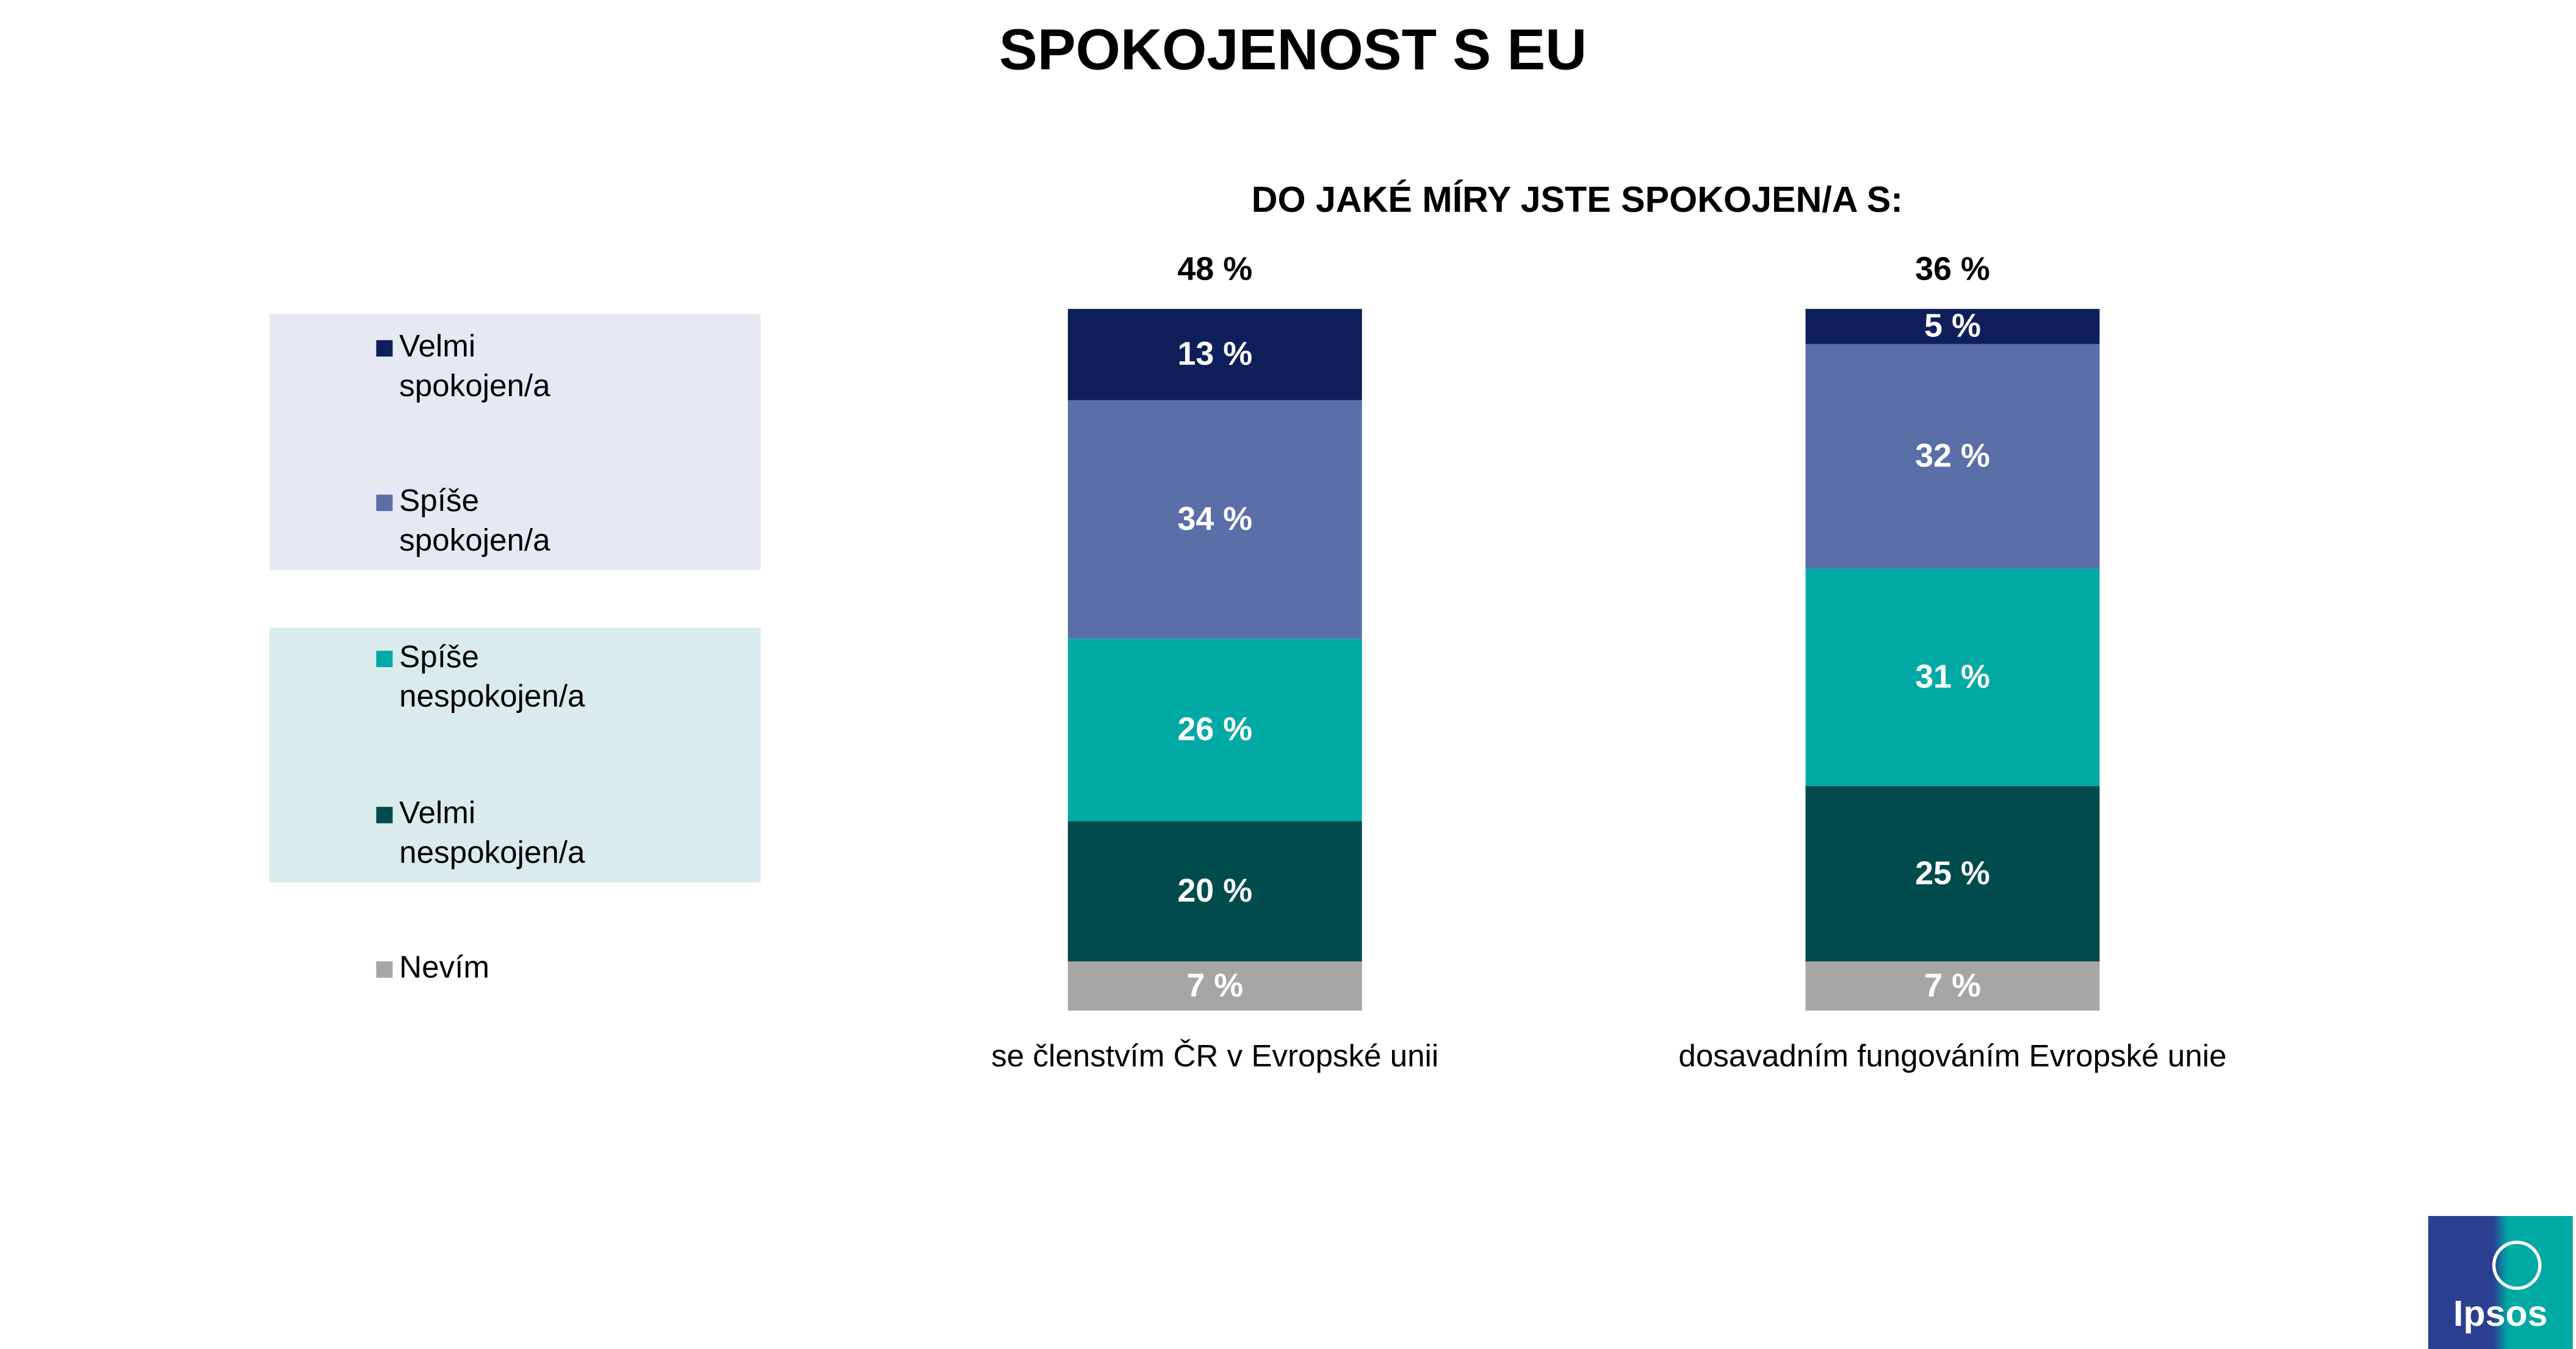 The height and width of the screenshot is (1349, 2576). I want to click on total-label: 36 %, so click(1952, 268).